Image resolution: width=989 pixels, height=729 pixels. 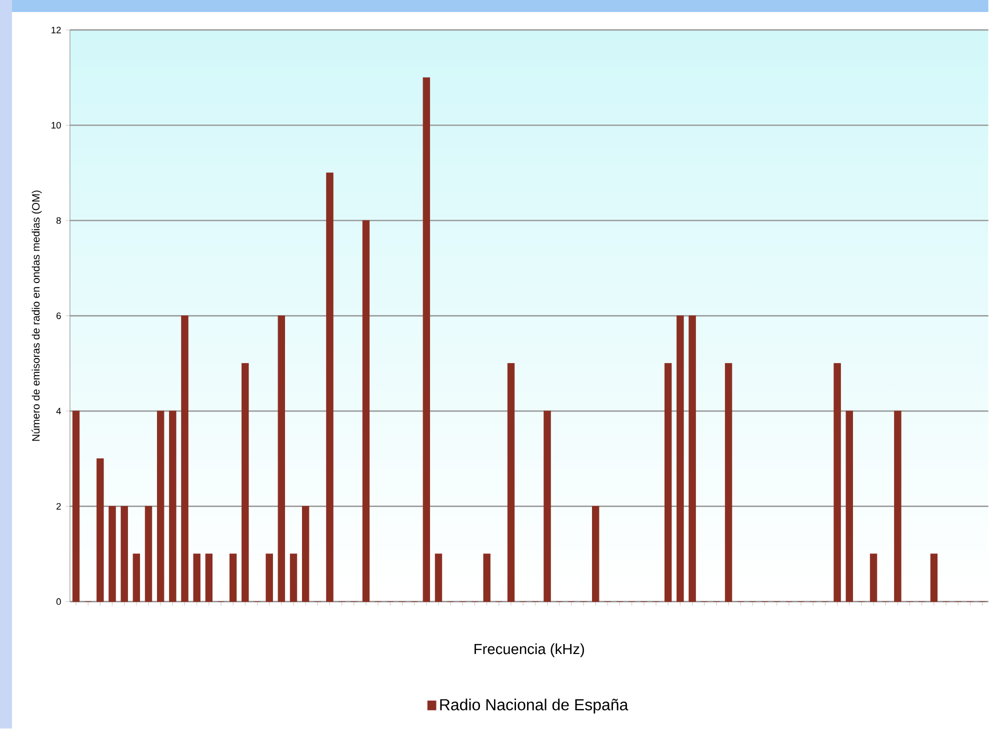 What do you see at coordinates (534, 706) in the screenshot?
I see `legend-label: Radio Nacional de España` at bounding box center [534, 706].